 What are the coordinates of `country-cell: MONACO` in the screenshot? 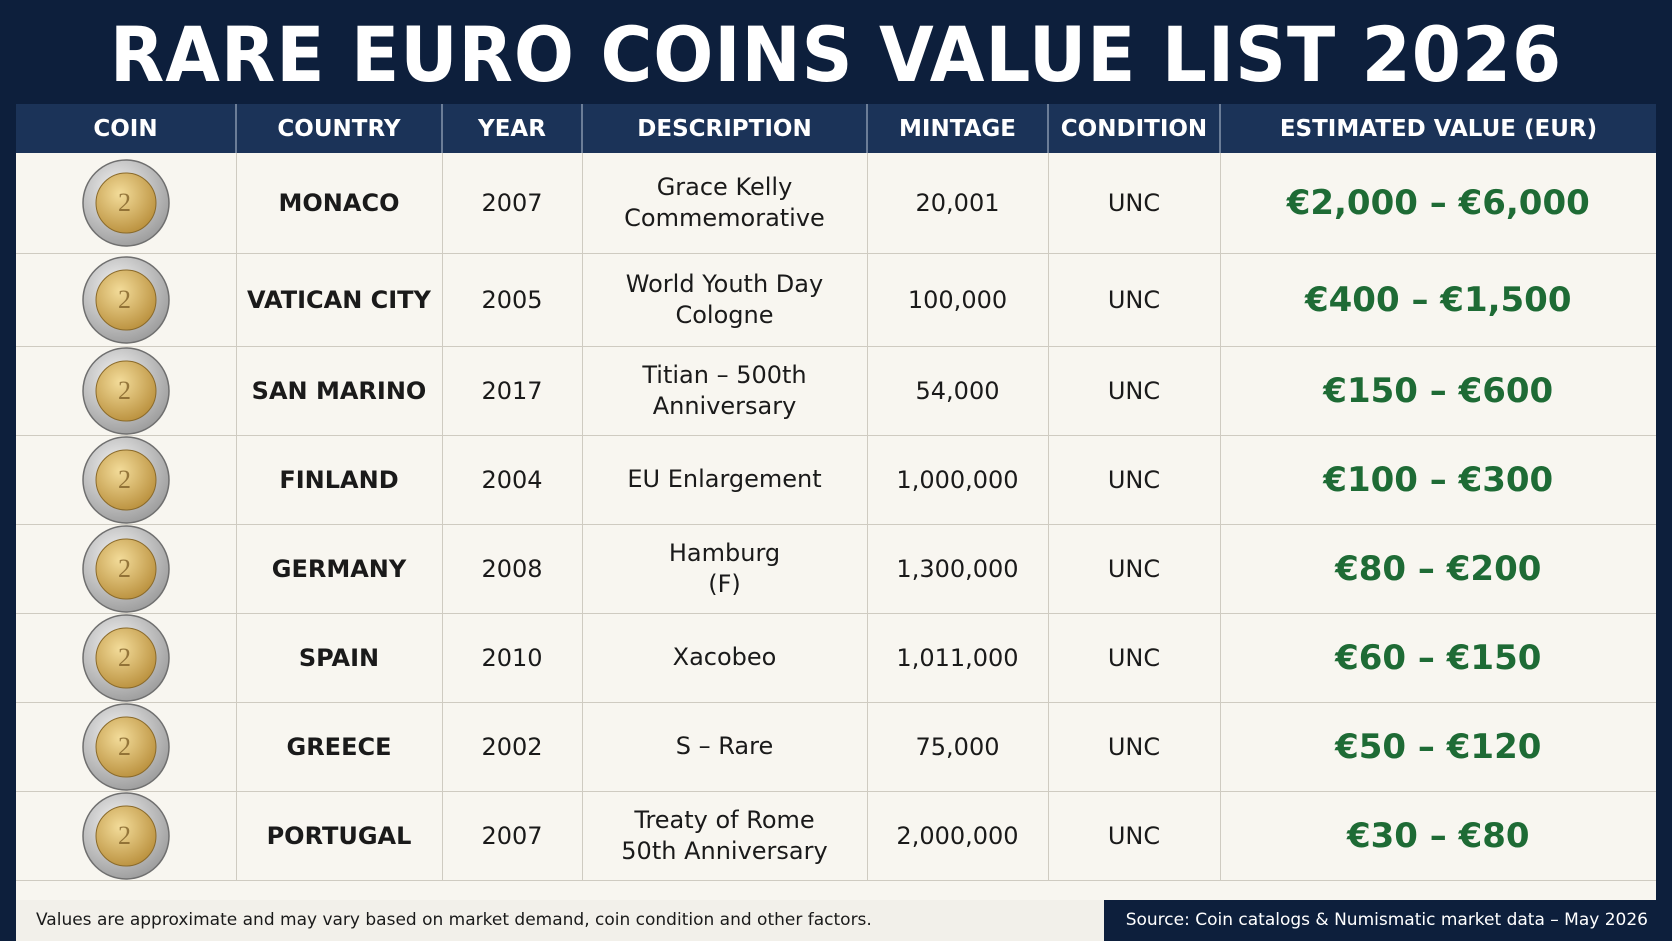 It's located at (339, 203).